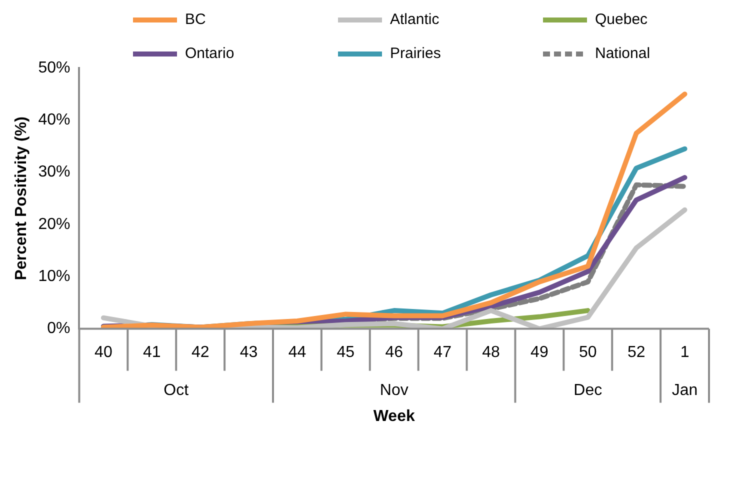 This screenshot has width=731, height=480. Describe the element at coordinates (151, 352) in the screenshot. I see `x-tick-label: 41` at that location.